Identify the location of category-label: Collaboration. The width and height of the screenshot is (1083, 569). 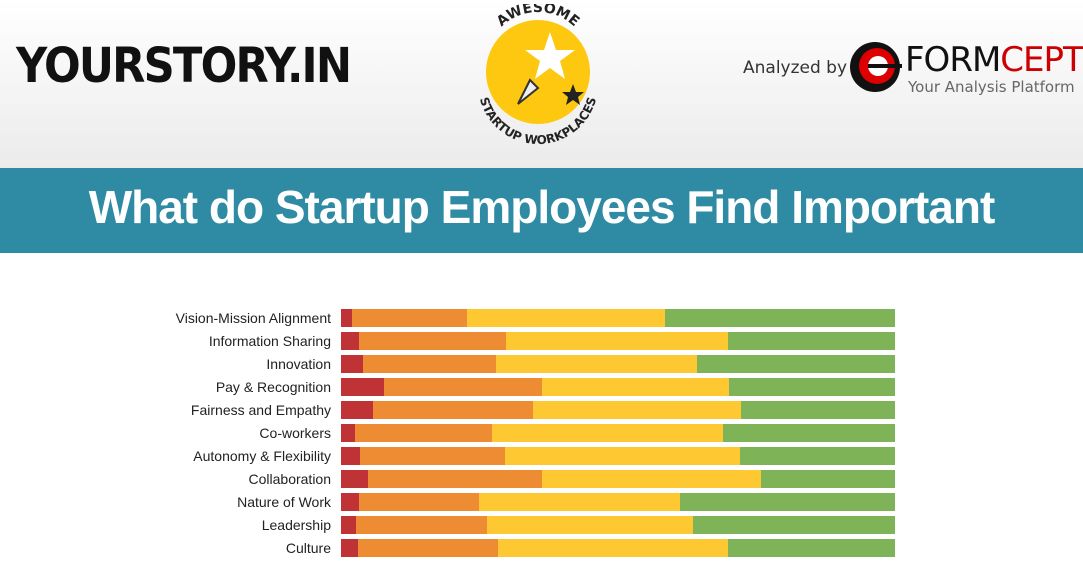
(290, 479).